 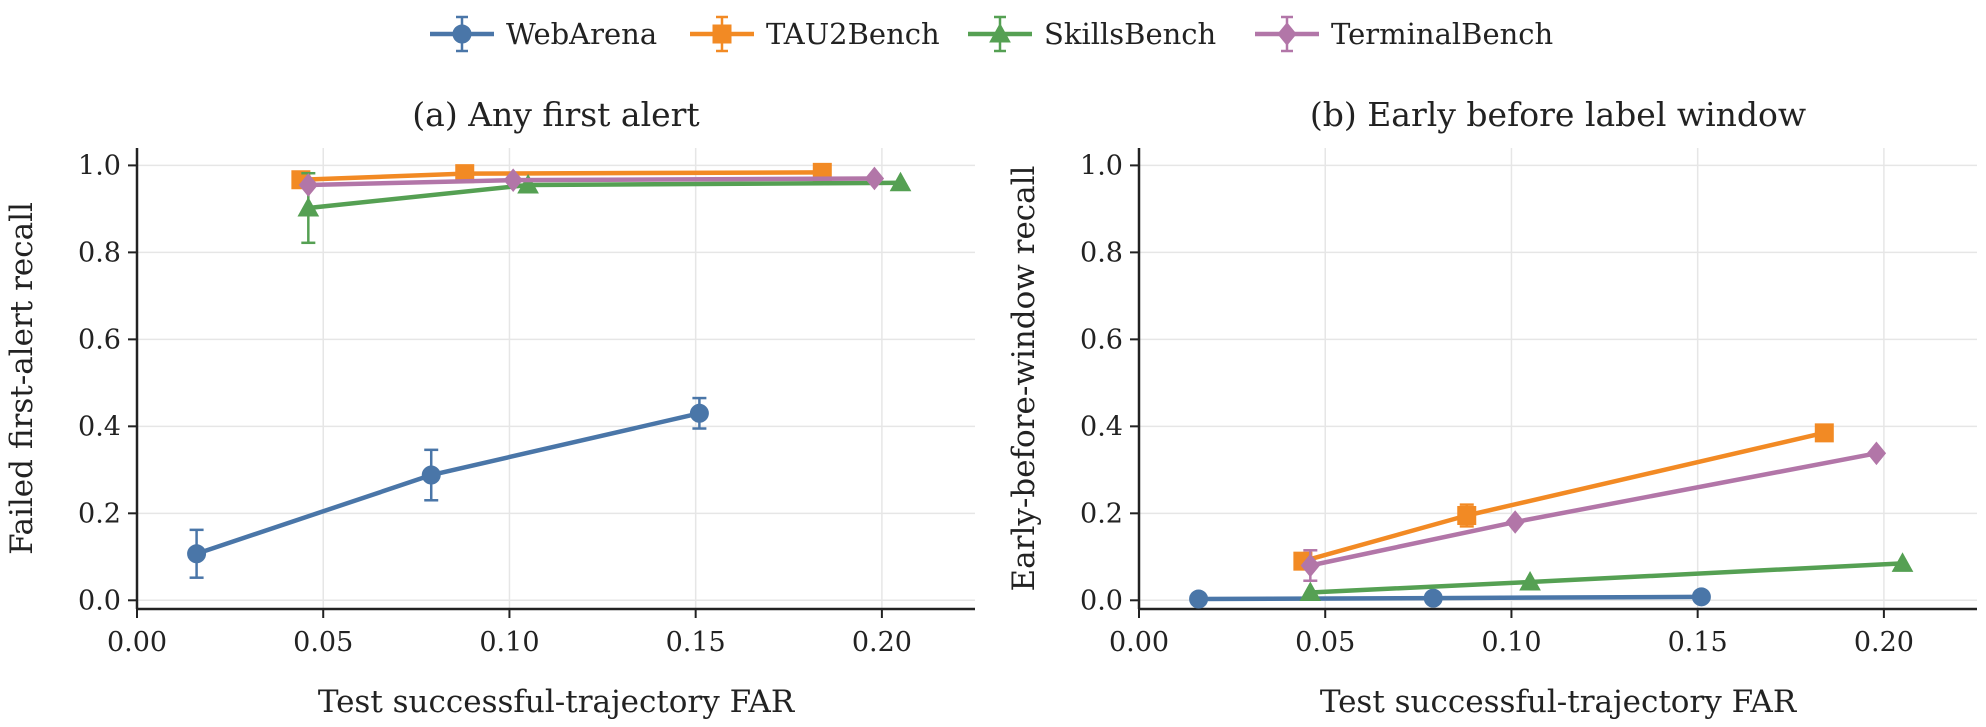 I want to click on legend-entry-skillsbench: SkillsBench, so click(x=1092, y=34).